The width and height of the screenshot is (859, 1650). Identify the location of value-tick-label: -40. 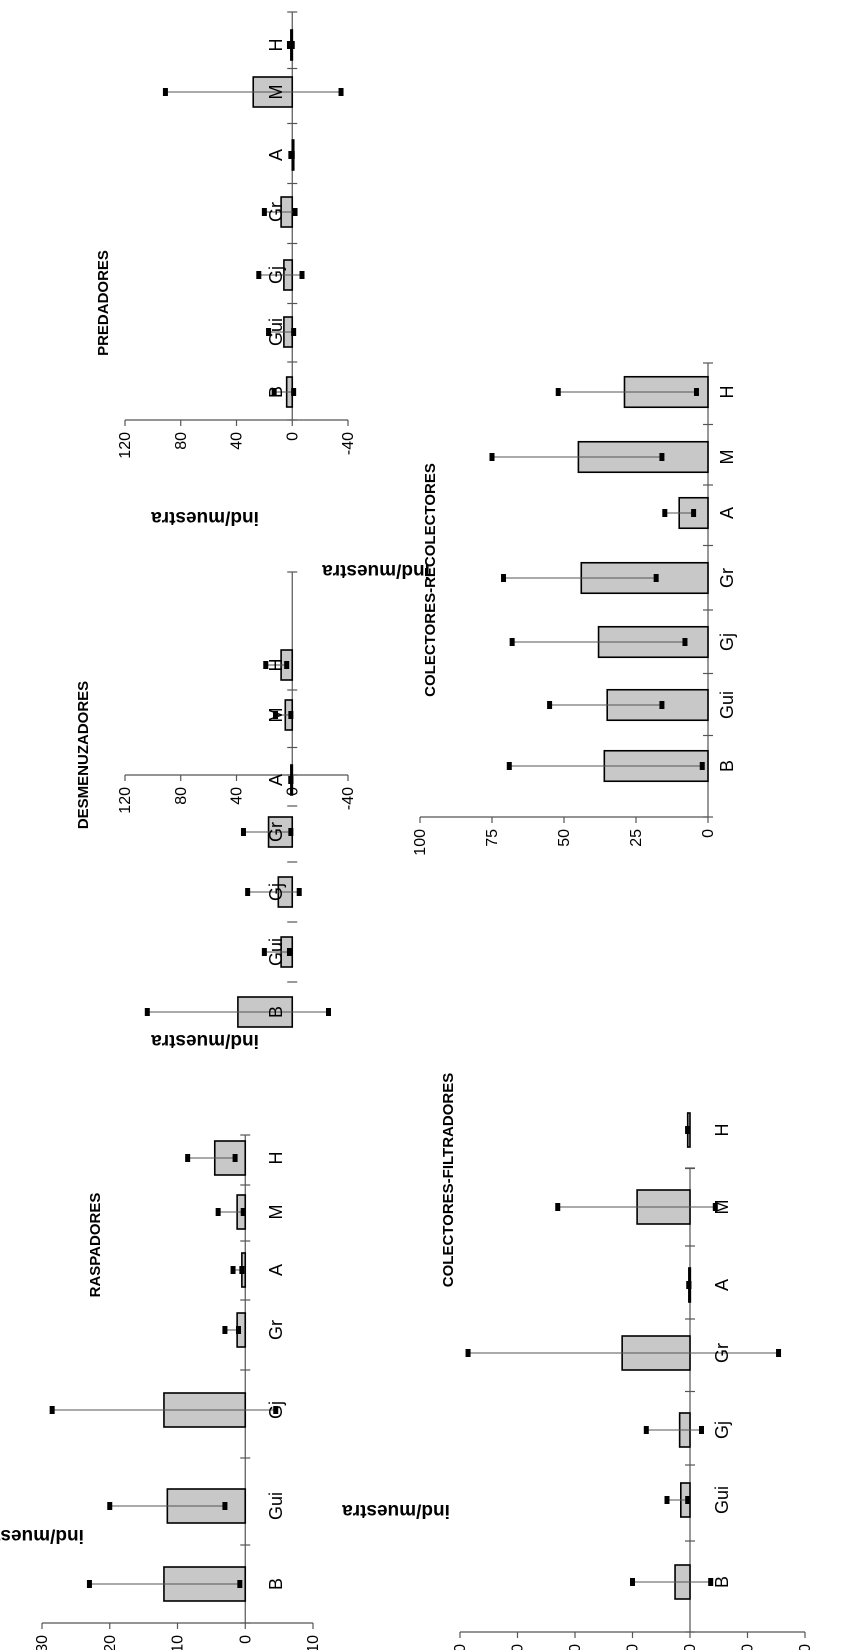
(348, 798).